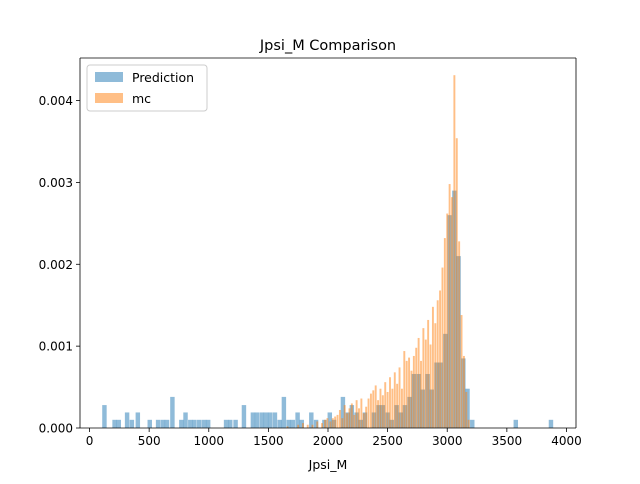 This screenshot has height=484, width=640. Describe the element at coordinates (149, 441) in the screenshot. I see `x-tick-label: 500` at that location.